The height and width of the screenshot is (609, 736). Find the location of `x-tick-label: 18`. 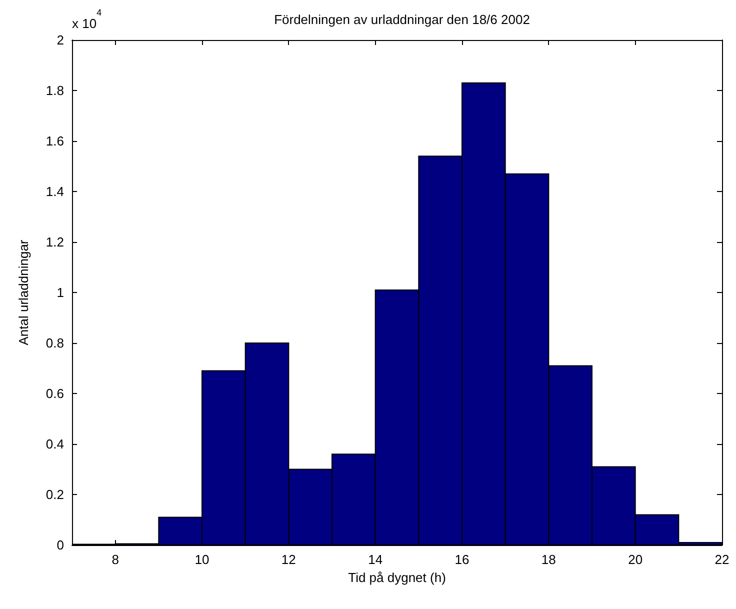

x-tick-label: 18 is located at coordinates (548, 559).